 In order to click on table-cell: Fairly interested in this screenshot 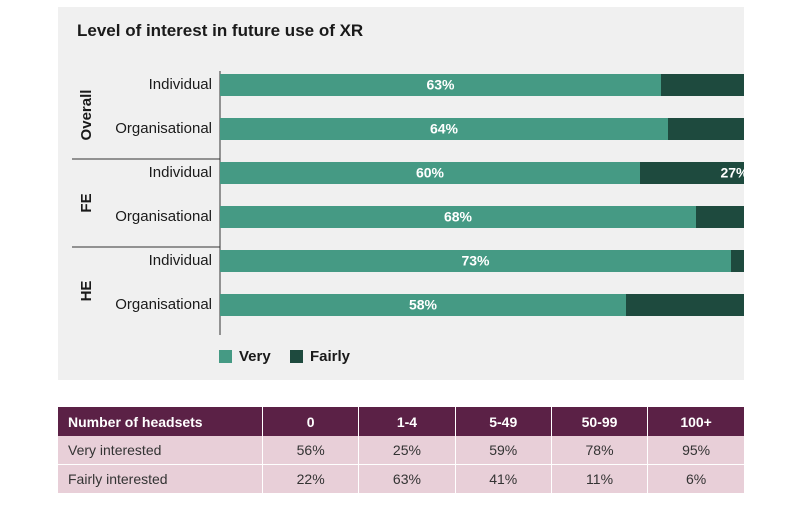, I will do `click(160, 478)`.